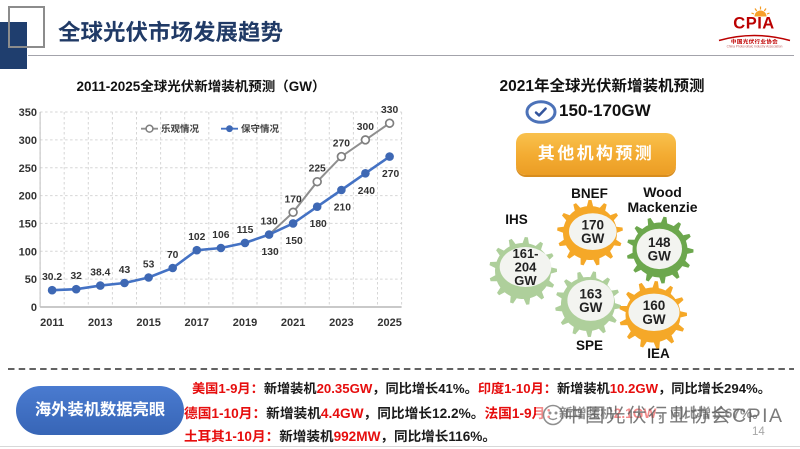  What do you see at coordinates (148, 323) in the screenshot?
I see `svg-text: 2015` at bounding box center [148, 323].